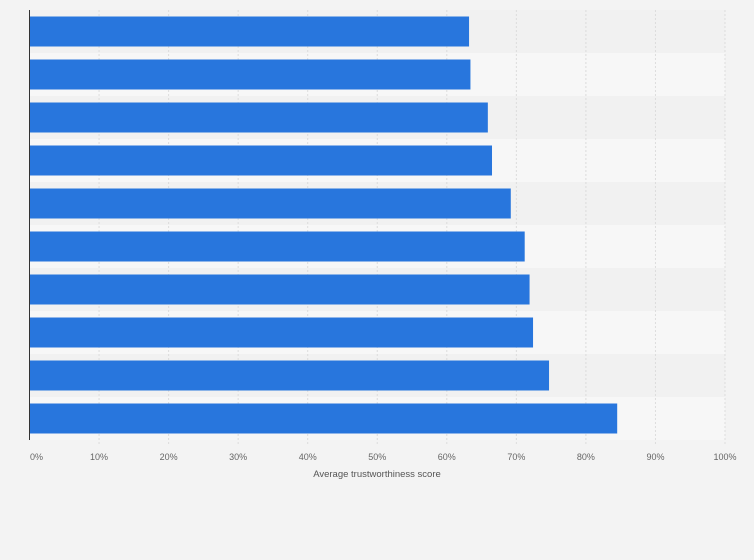 The image size is (754, 560). I want to click on x-tick-label: 30%, so click(238, 457).